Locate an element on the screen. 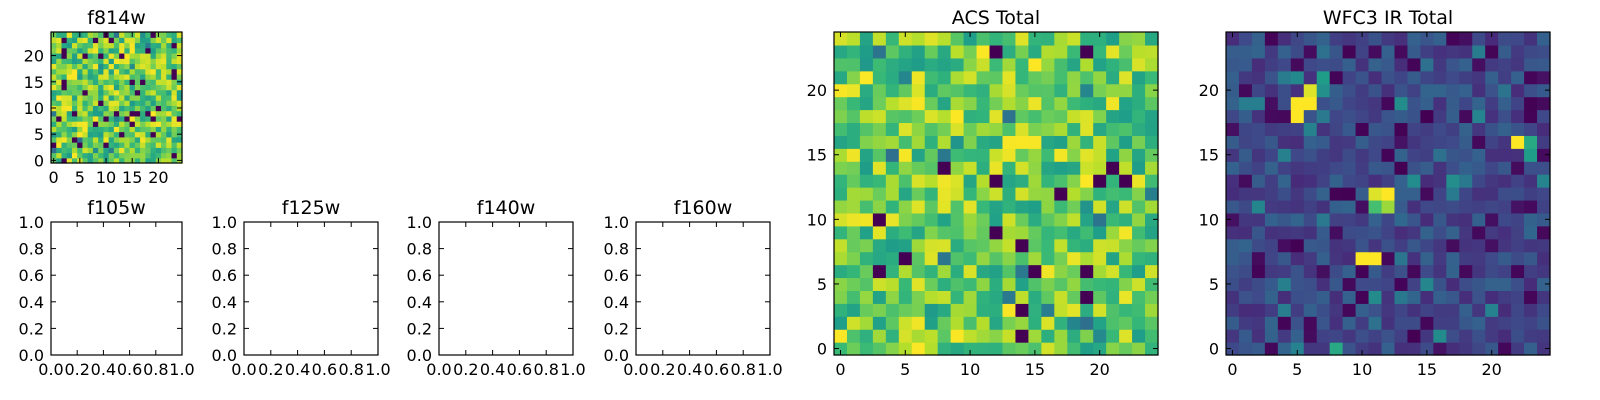 The width and height of the screenshot is (1600, 400). x-tick-label: 5 is located at coordinates (905, 369).